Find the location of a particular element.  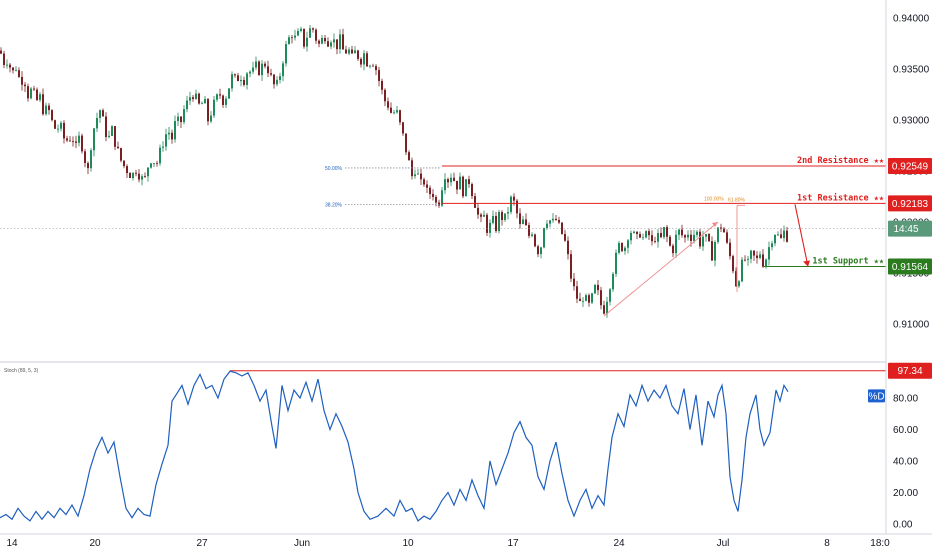

current-price-badge is located at coordinates (910, 228).